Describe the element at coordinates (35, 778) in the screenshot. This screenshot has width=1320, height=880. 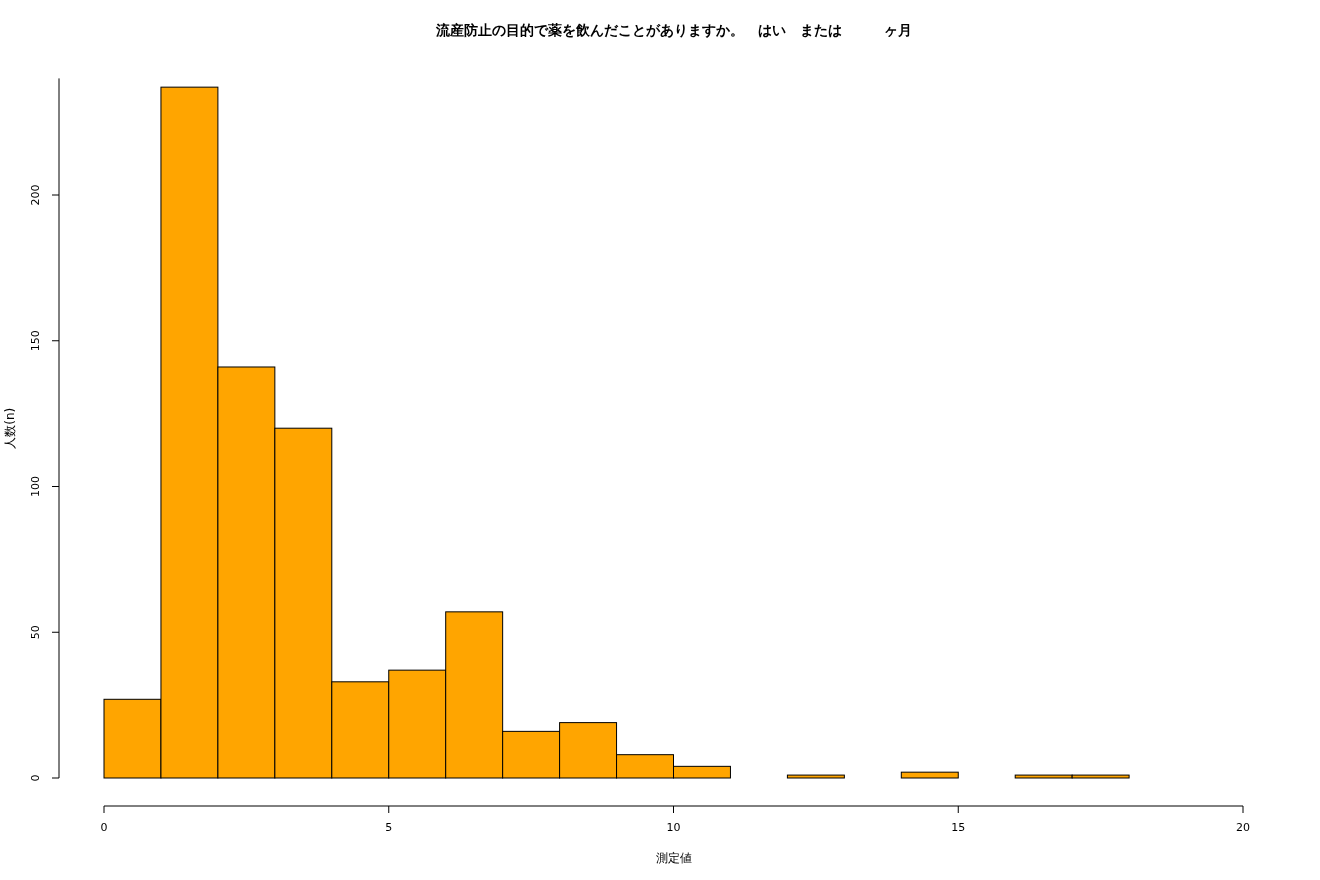
I see `y-tick-label: 0` at that location.